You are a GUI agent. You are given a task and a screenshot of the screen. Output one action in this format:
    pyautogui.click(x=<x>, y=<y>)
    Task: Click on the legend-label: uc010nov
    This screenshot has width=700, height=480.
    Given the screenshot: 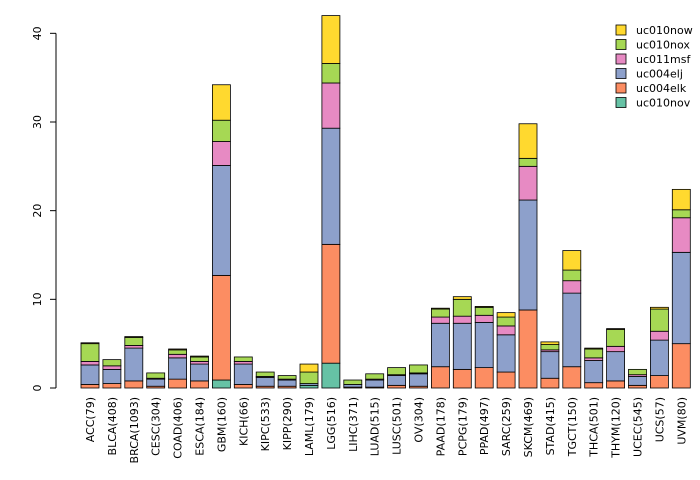 What is the action you would take?
    pyautogui.click(x=663, y=103)
    